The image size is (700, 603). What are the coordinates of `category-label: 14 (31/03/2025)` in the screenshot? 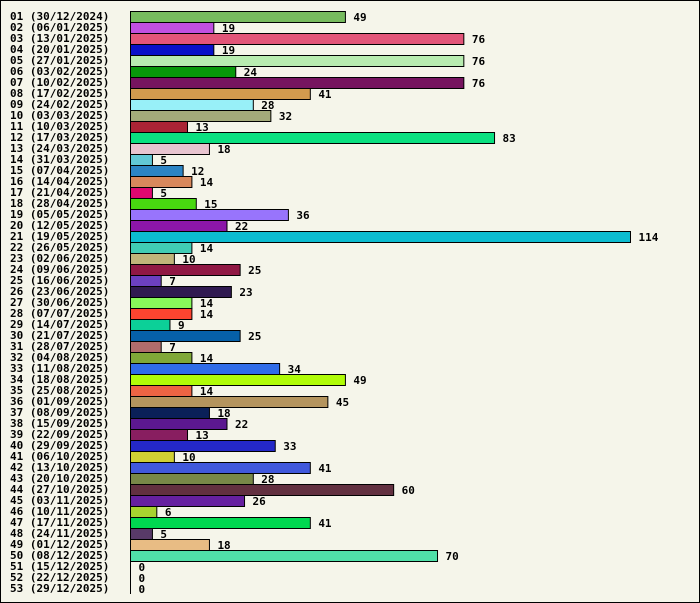 It's located at (59, 159).